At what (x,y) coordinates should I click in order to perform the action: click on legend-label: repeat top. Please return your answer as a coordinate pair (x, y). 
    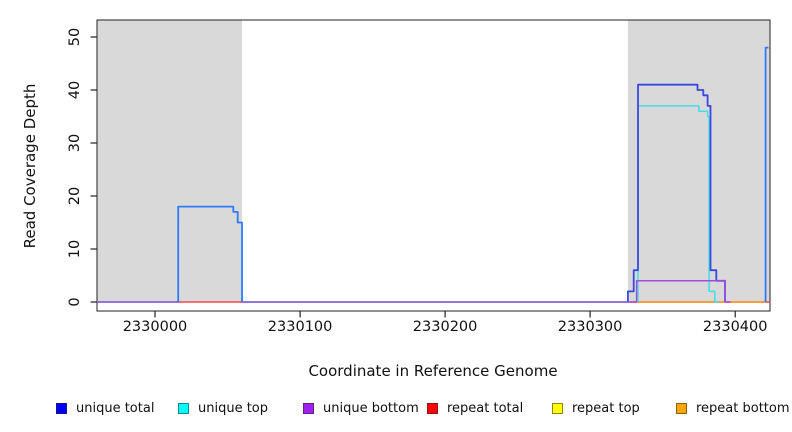
    Looking at the image, I should click on (606, 408).